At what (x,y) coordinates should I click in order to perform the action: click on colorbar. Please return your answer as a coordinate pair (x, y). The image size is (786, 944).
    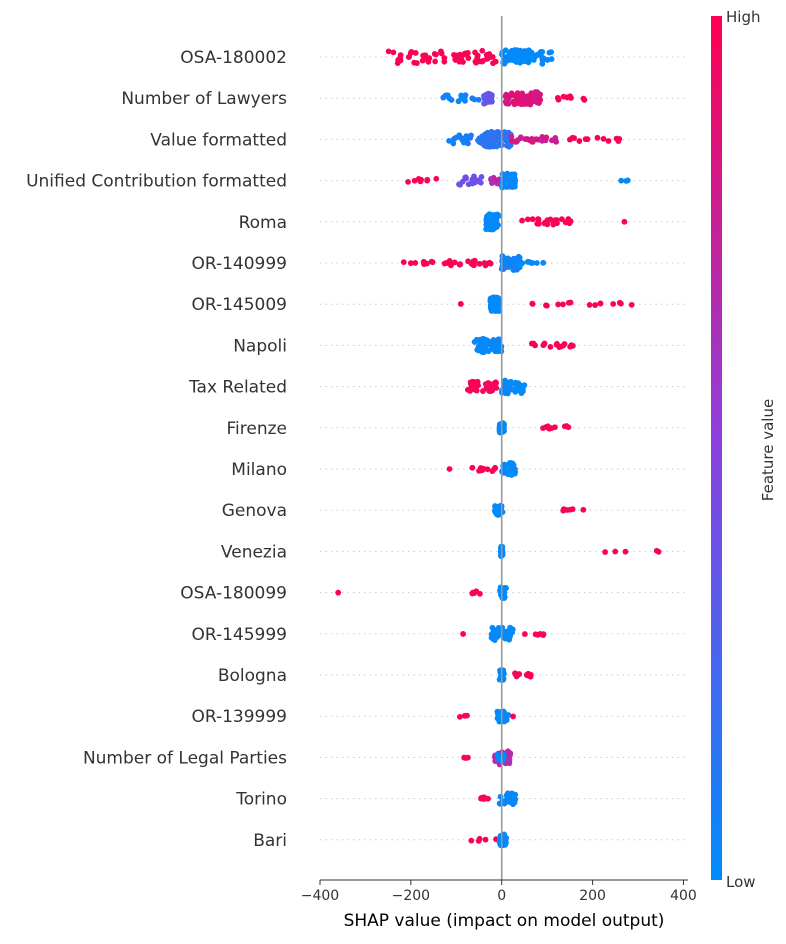
    Looking at the image, I should click on (716, 448).